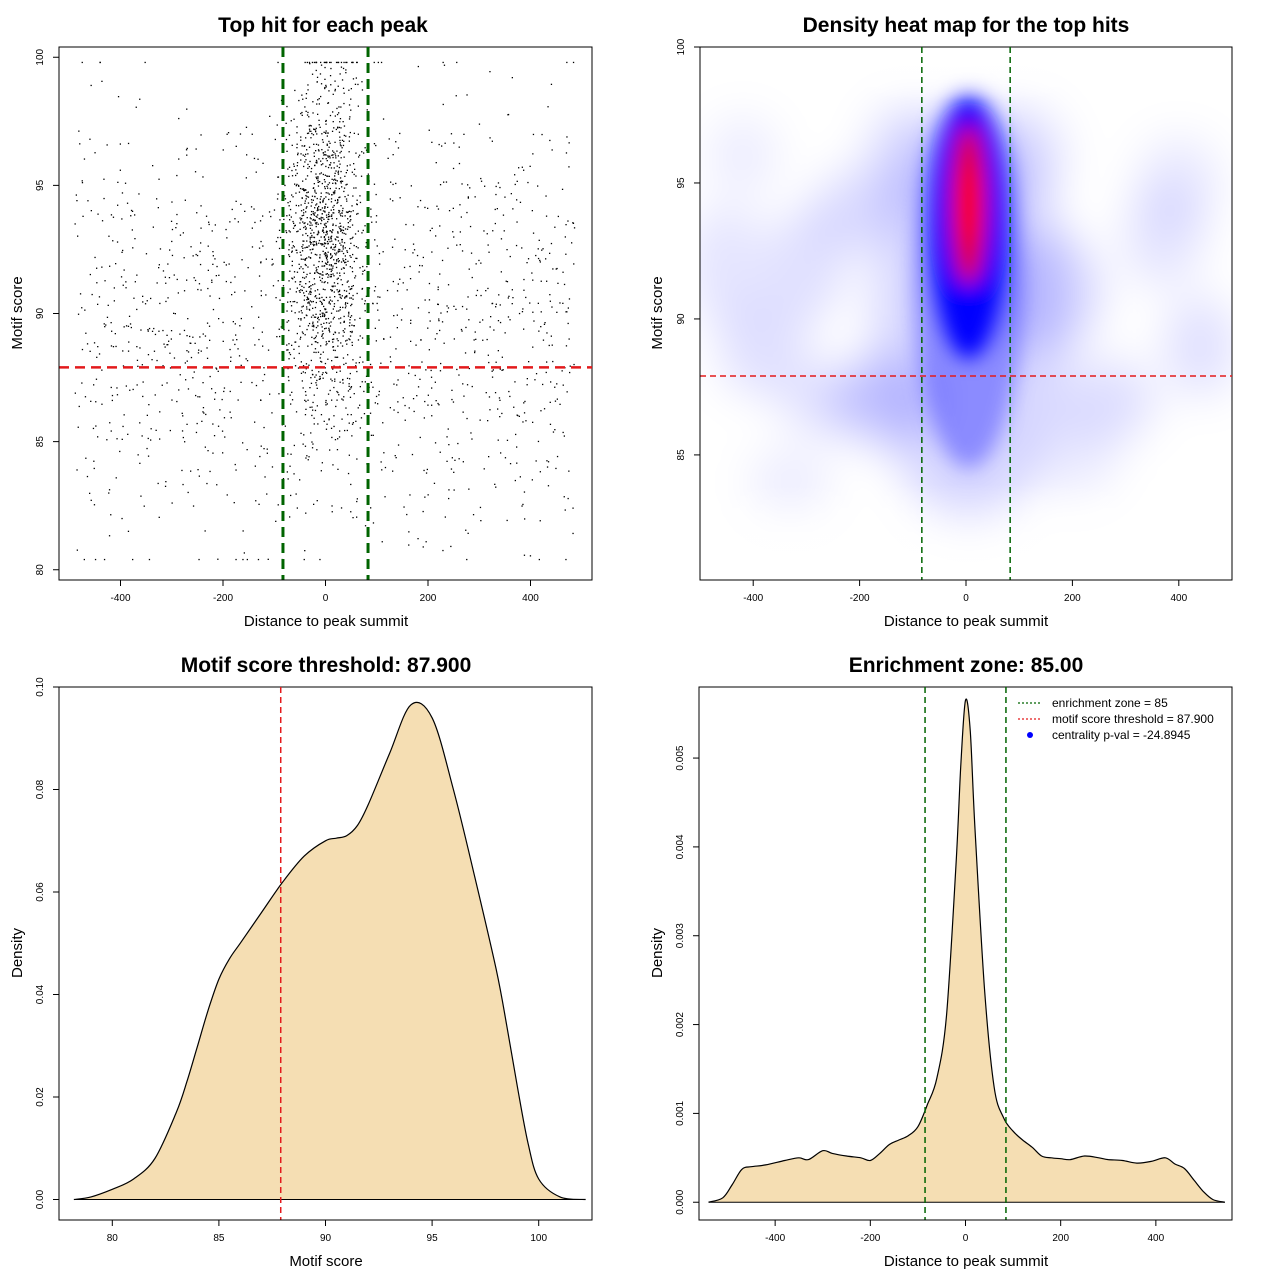 The width and height of the screenshot is (1280, 1280). Describe the element at coordinates (40, 994) in the screenshot. I see `score-density-y-tick-label: 0.04` at that location.